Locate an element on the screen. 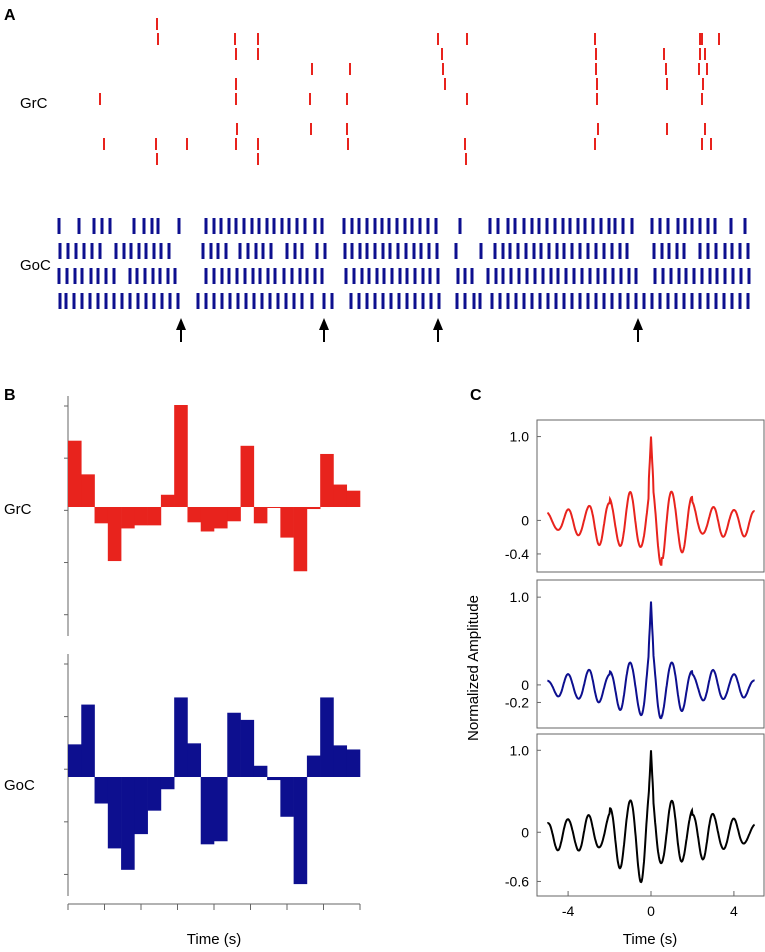  panel-label-b: B is located at coordinates (10, 395).